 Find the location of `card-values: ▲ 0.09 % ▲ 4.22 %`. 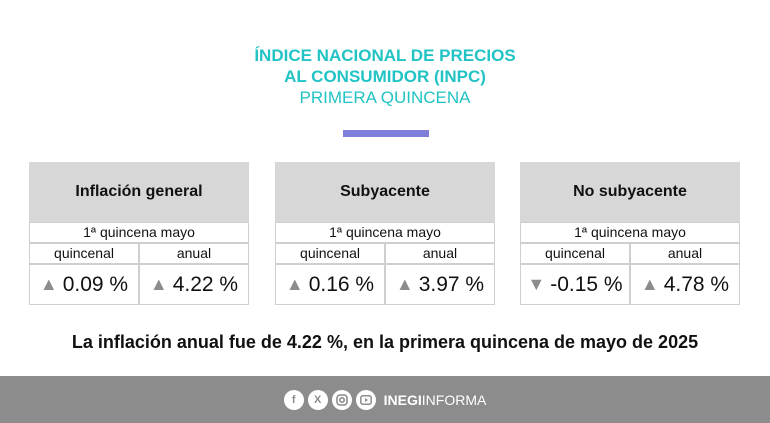

card-values: ▲ 0.09 % ▲ 4.22 % is located at coordinates (139, 284).